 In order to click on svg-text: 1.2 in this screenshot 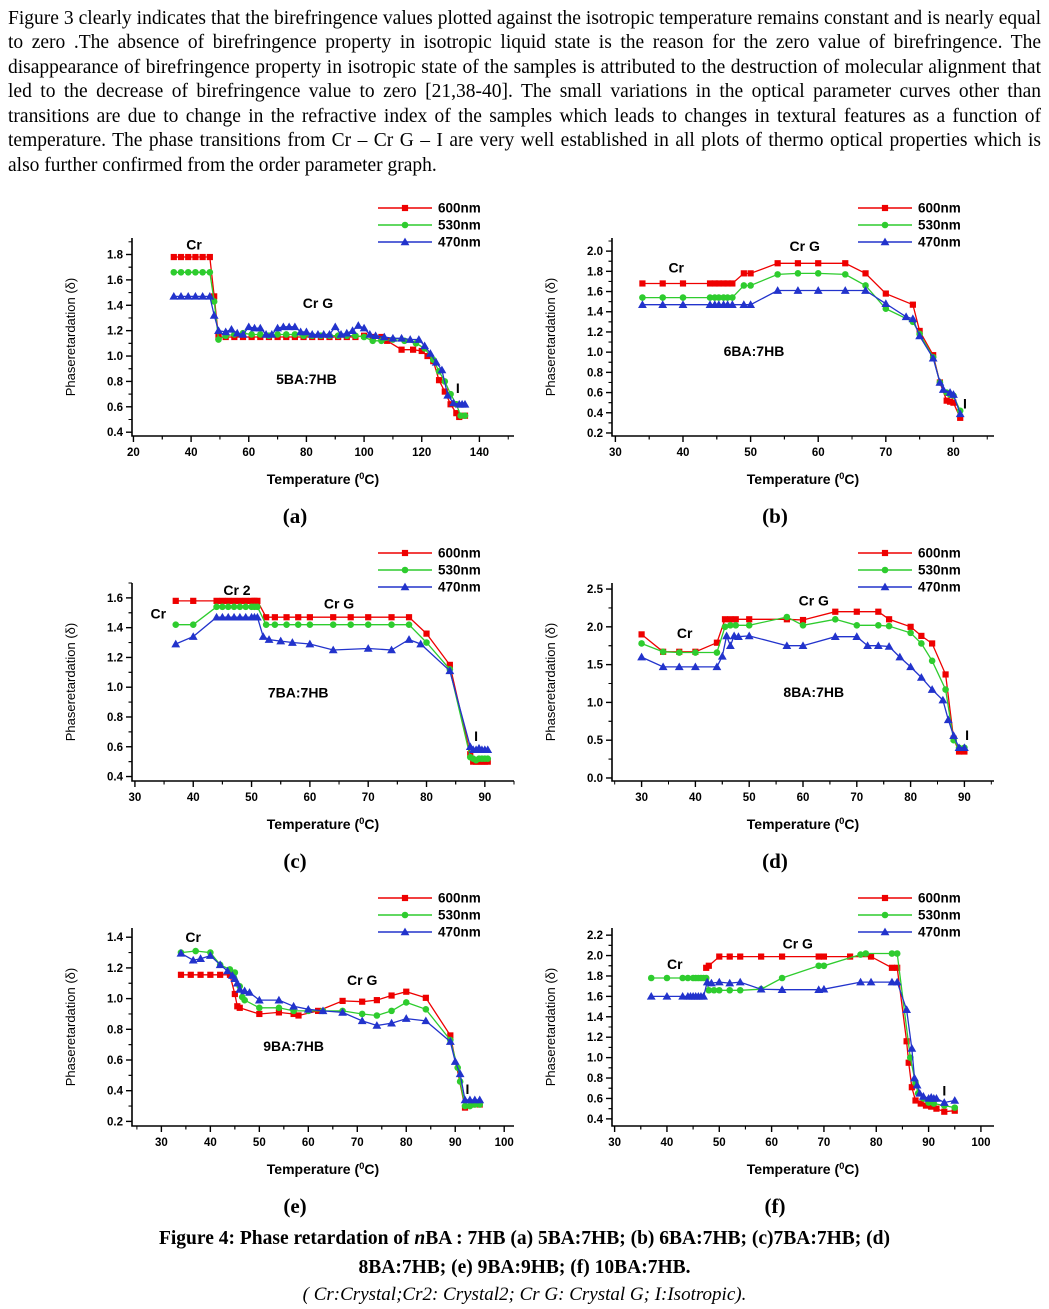, I will do `click(115, 659)`.